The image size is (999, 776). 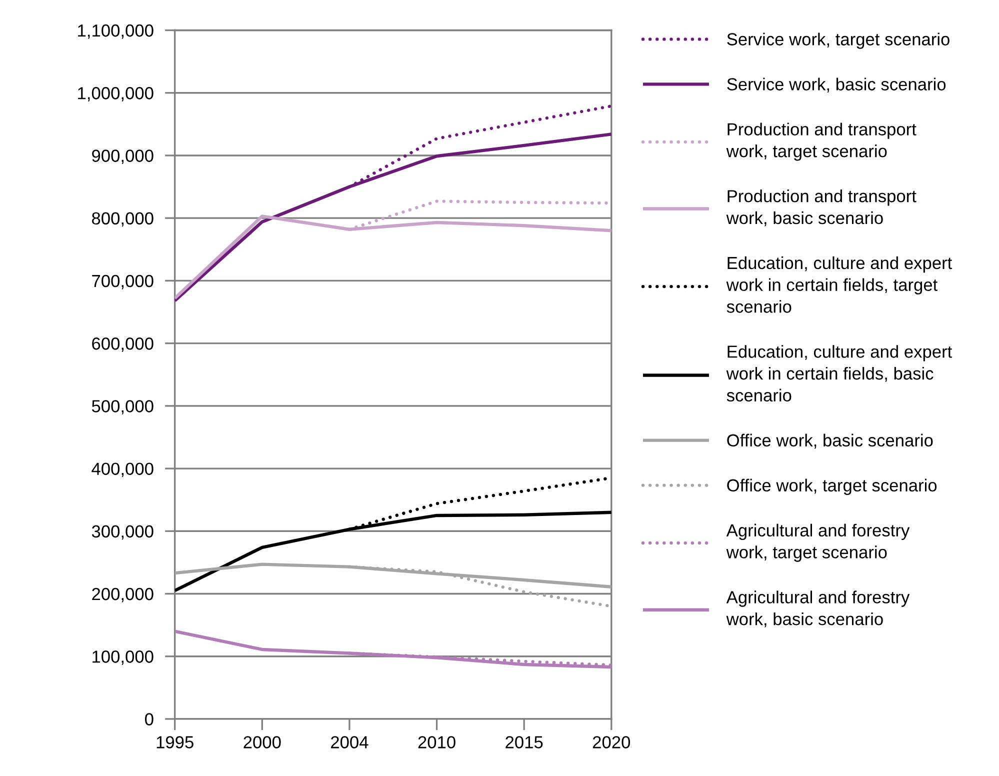 I want to click on y-tick-label: 200,000, so click(x=123, y=595).